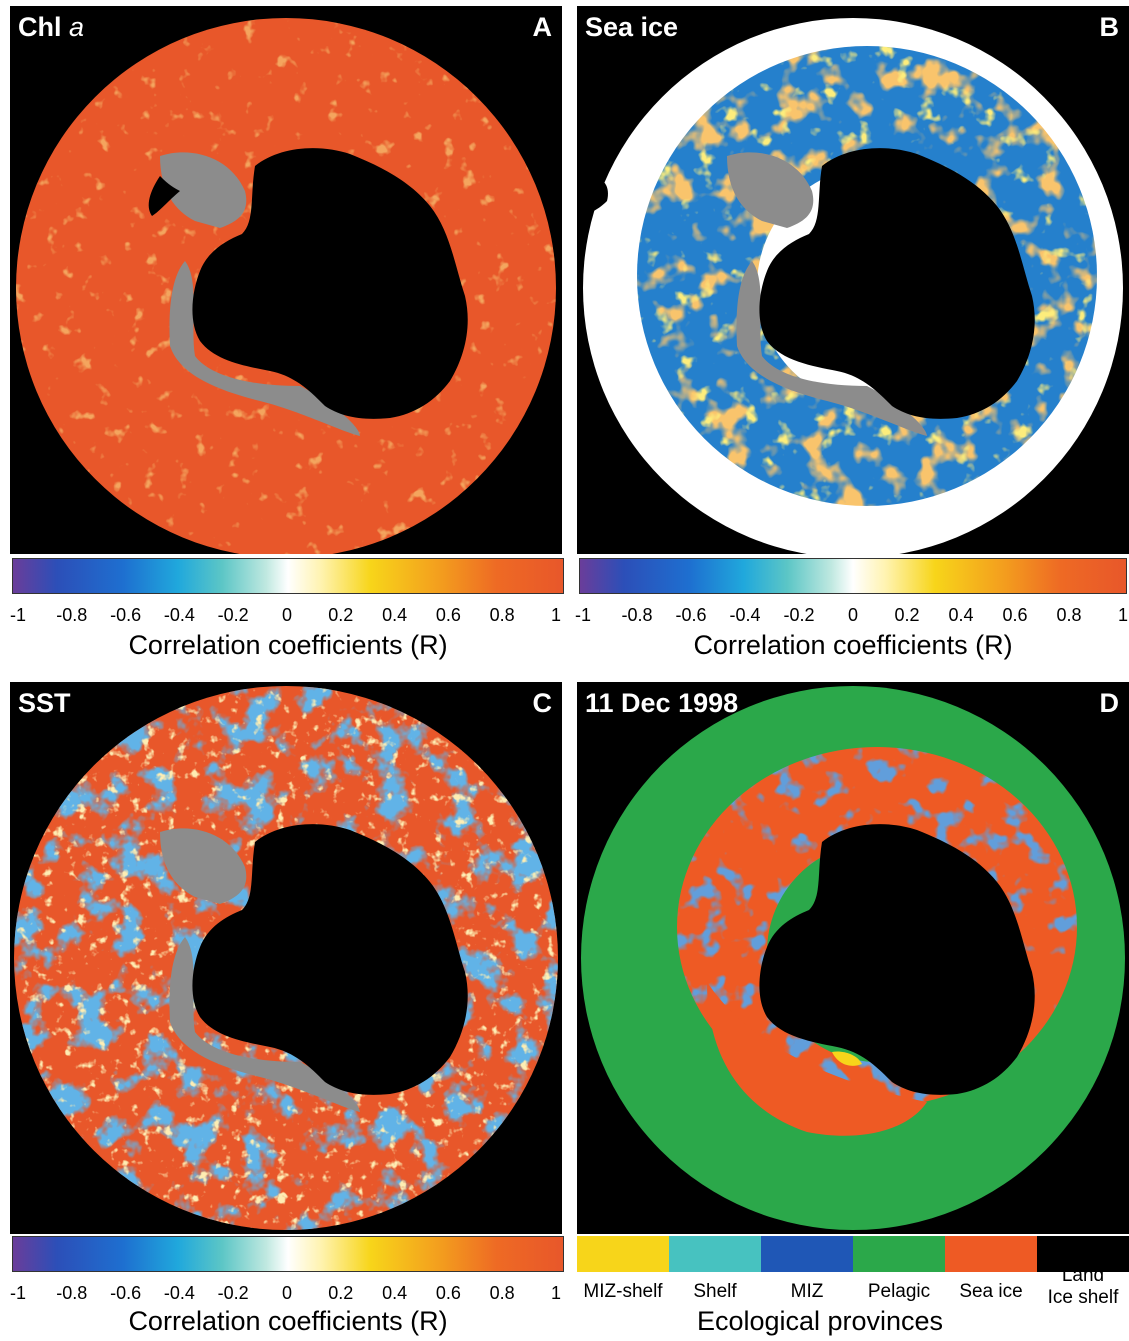  I want to click on colorbar-a-ticks: -1 -0.8 -0.6 -0.4 -0.2 0 0.2 0.4 0.6 0.8 1, so click(285, 617).